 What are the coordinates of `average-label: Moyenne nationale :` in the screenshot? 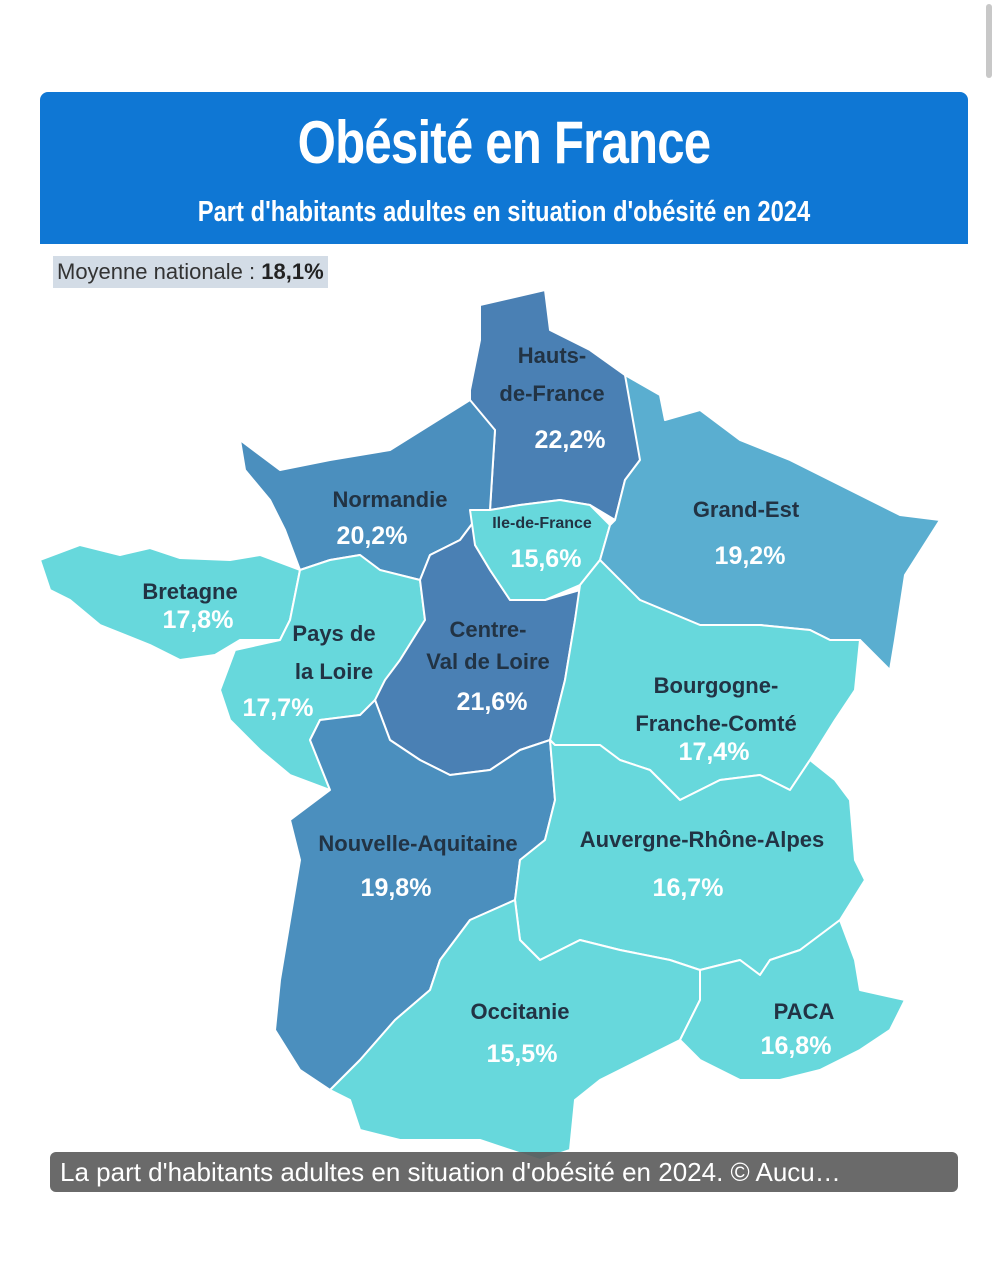 It's located at (156, 271).